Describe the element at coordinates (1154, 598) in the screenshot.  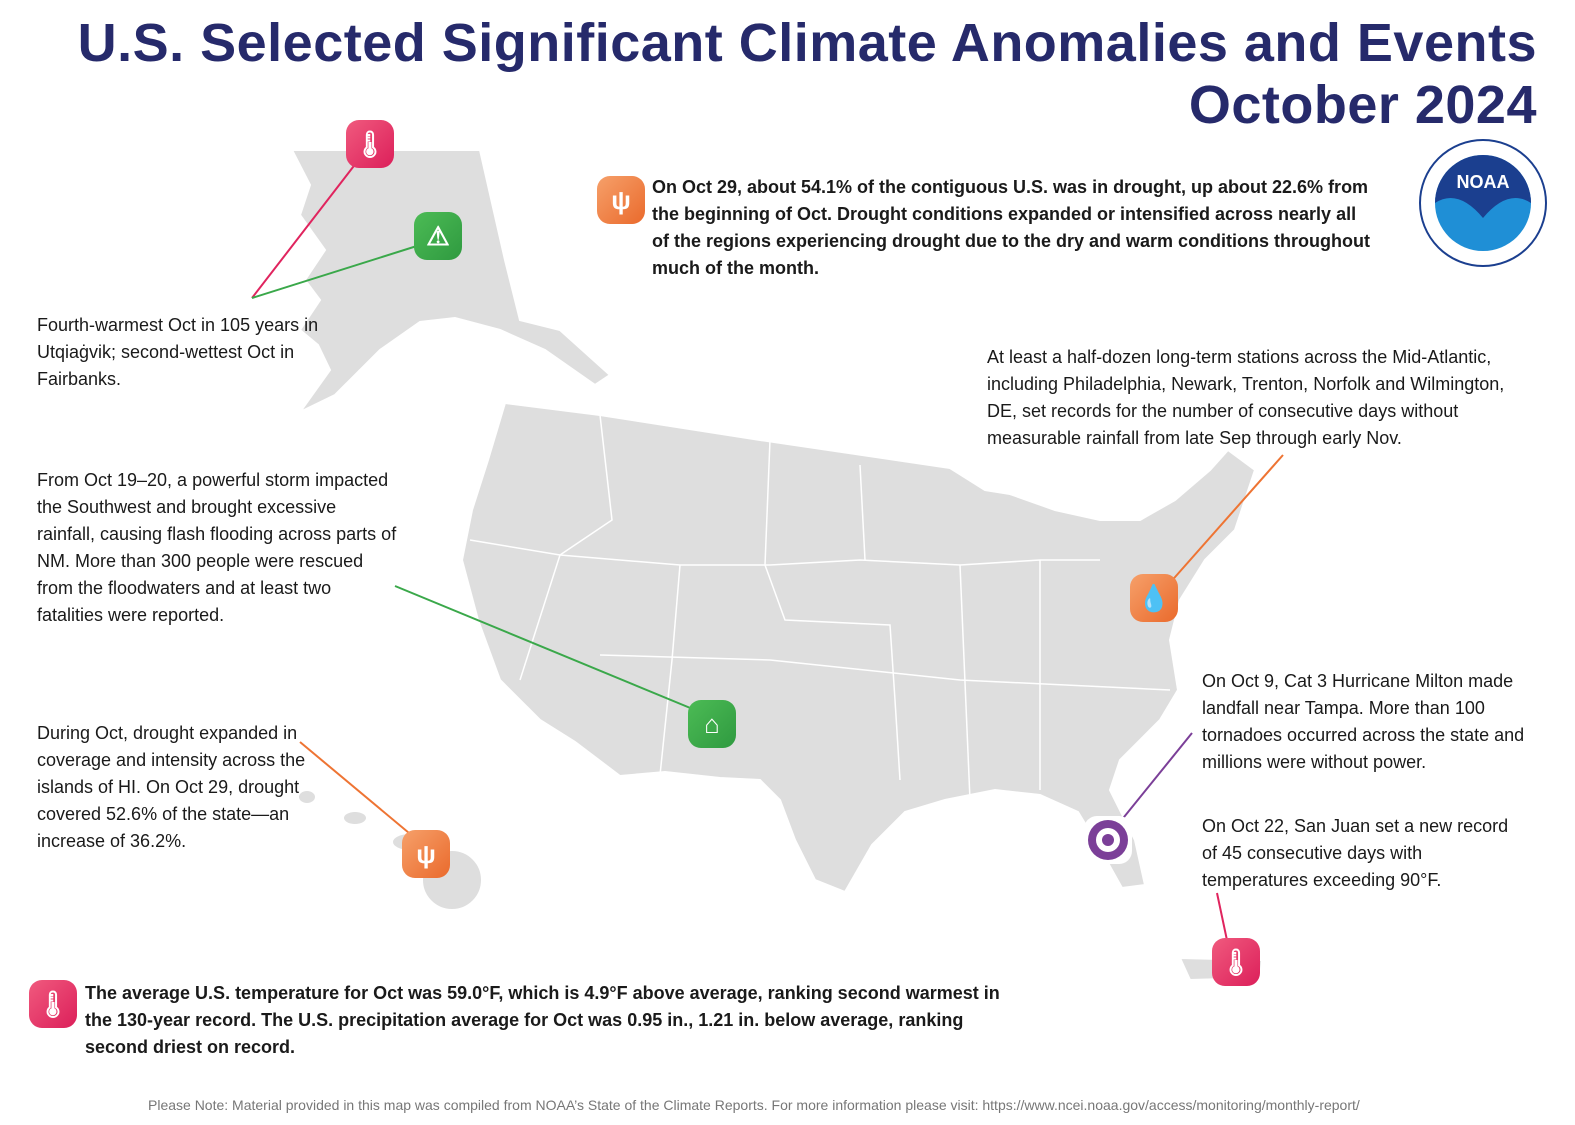
I see `raindrop-icon: 💧` at that location.